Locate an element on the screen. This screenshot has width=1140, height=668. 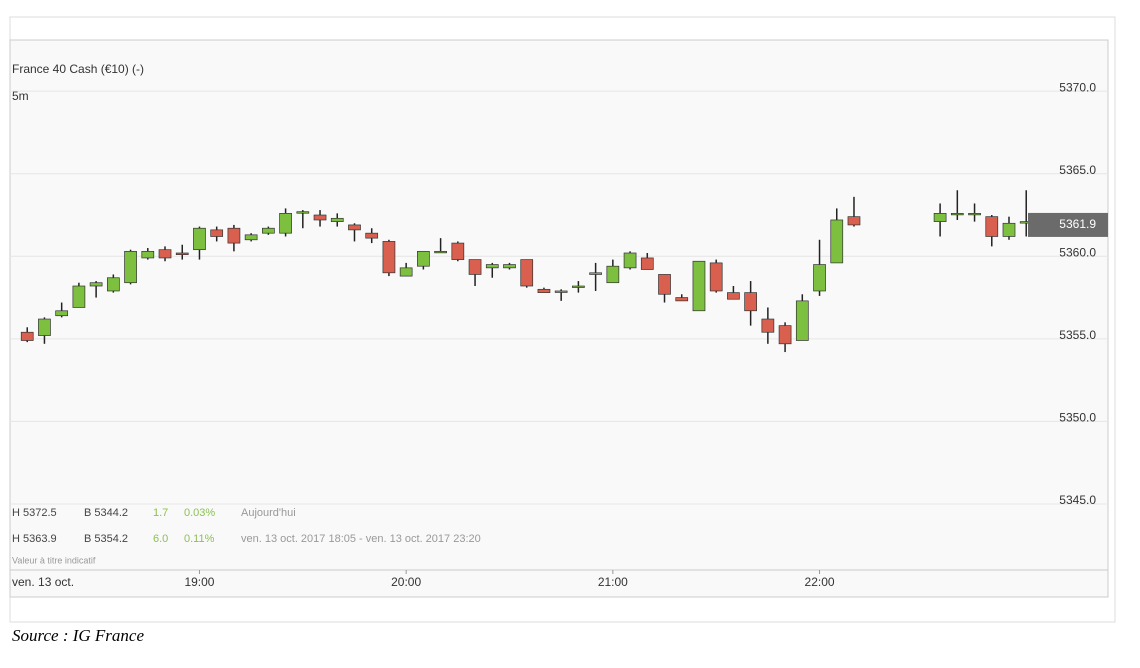
last-price-box is located at coordinates (1068, 224).